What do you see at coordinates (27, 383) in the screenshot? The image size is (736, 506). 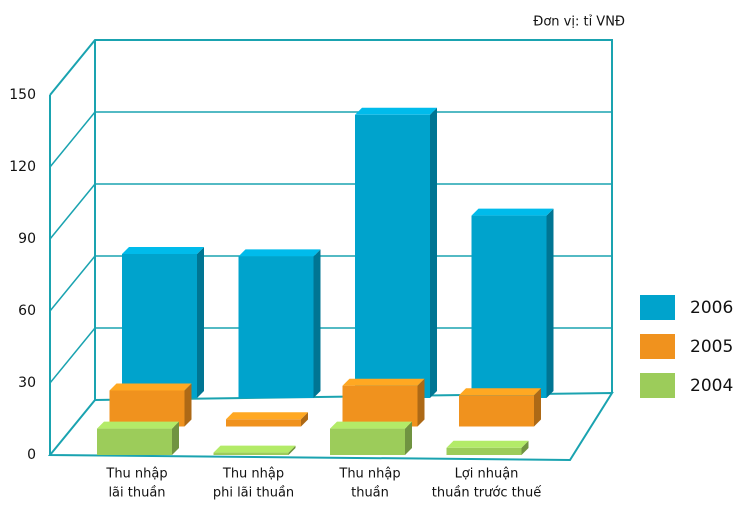 I see `y-tick-label: 30` at bounding box center [27, 383].